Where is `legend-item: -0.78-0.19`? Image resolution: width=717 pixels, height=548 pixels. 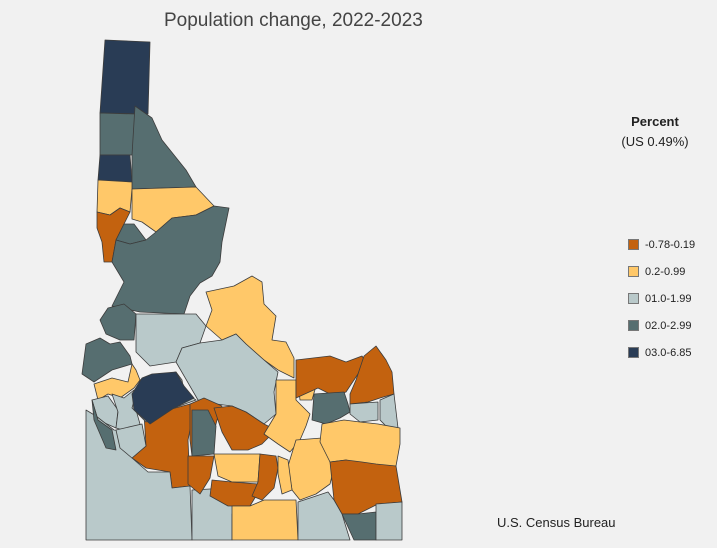 legend-item: -0.78-0.19 is located at coordinates (661, 244).